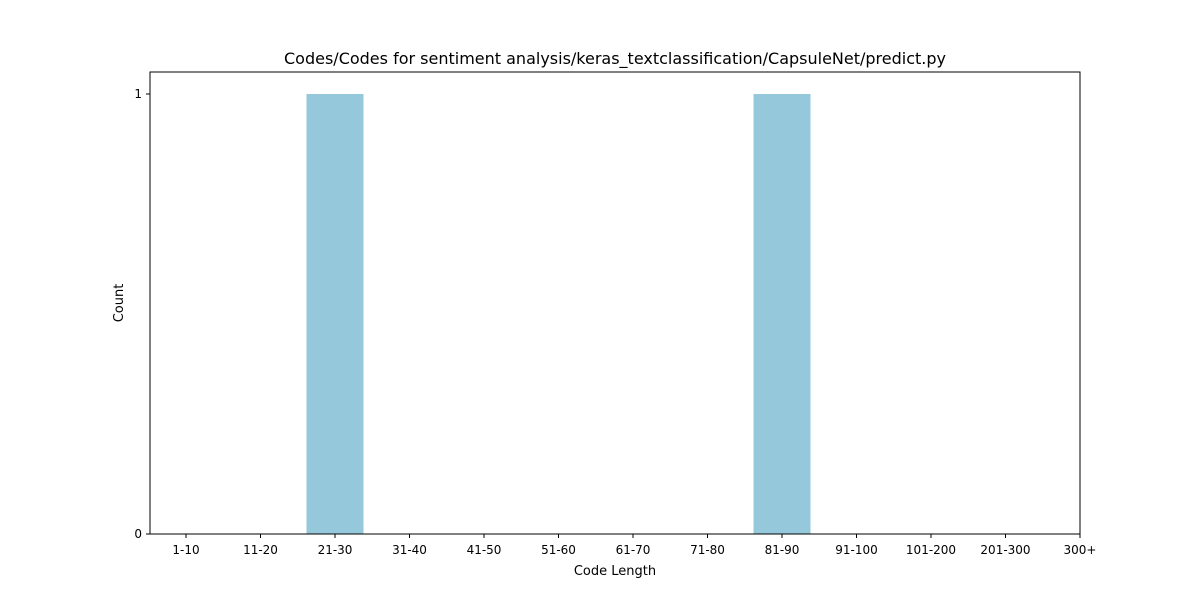 The image size is (1200, 600). I want to click on x-axis-label: Code Length, so click(615, 571).